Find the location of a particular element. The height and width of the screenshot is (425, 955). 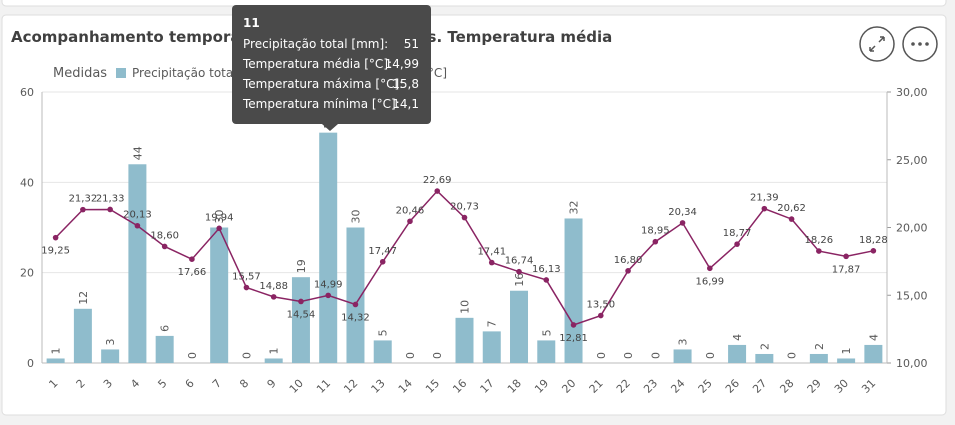

bar-value-label: 10 is located at coordinates (465, 307).